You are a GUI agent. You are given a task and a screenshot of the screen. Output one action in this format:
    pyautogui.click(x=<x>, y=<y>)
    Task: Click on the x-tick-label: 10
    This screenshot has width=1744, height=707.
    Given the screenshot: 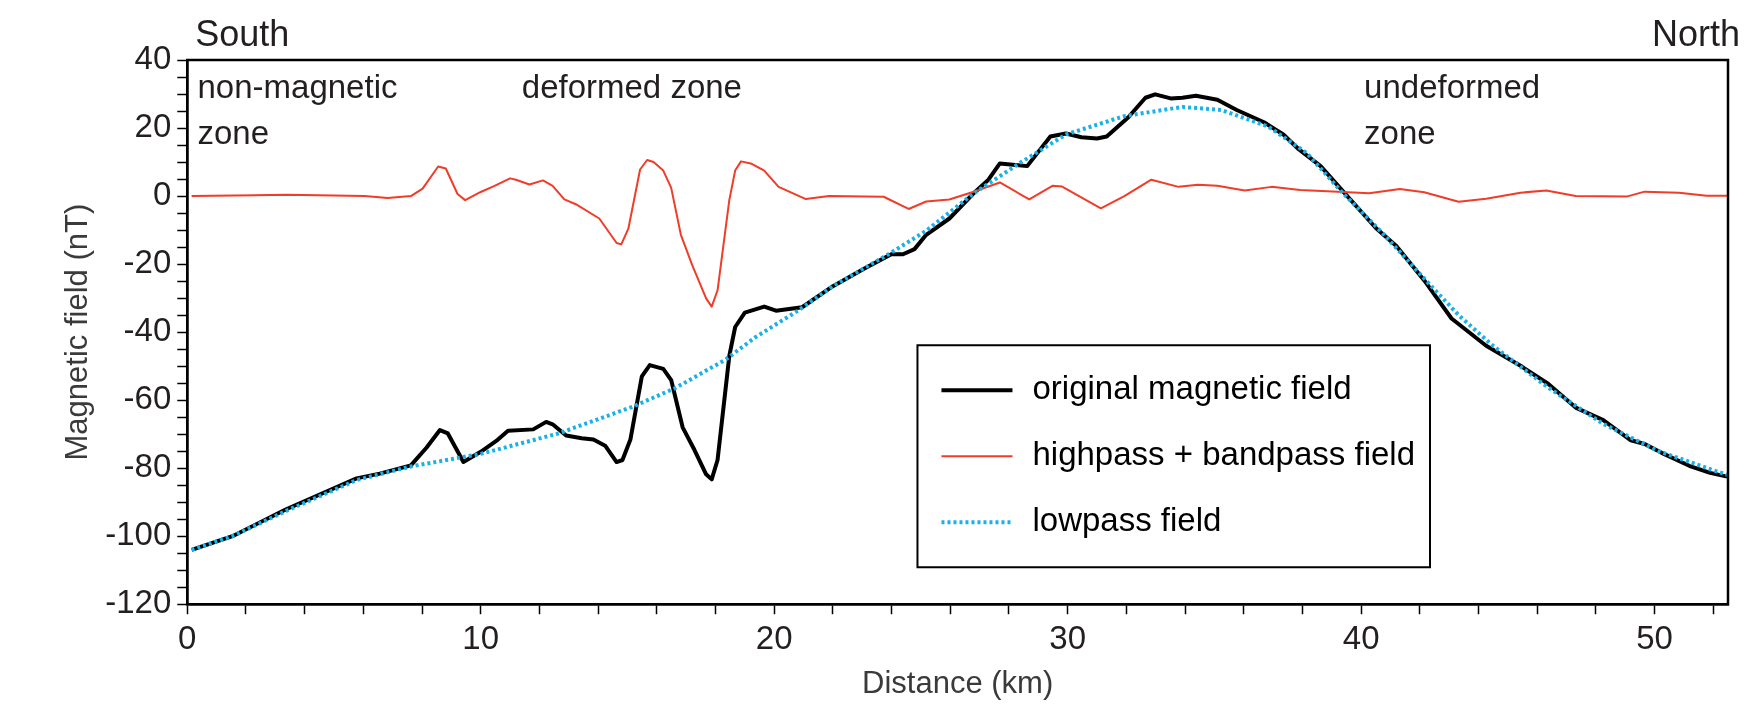 What is the action you would take?
    pyautogui.click(x=481, y=638)
    